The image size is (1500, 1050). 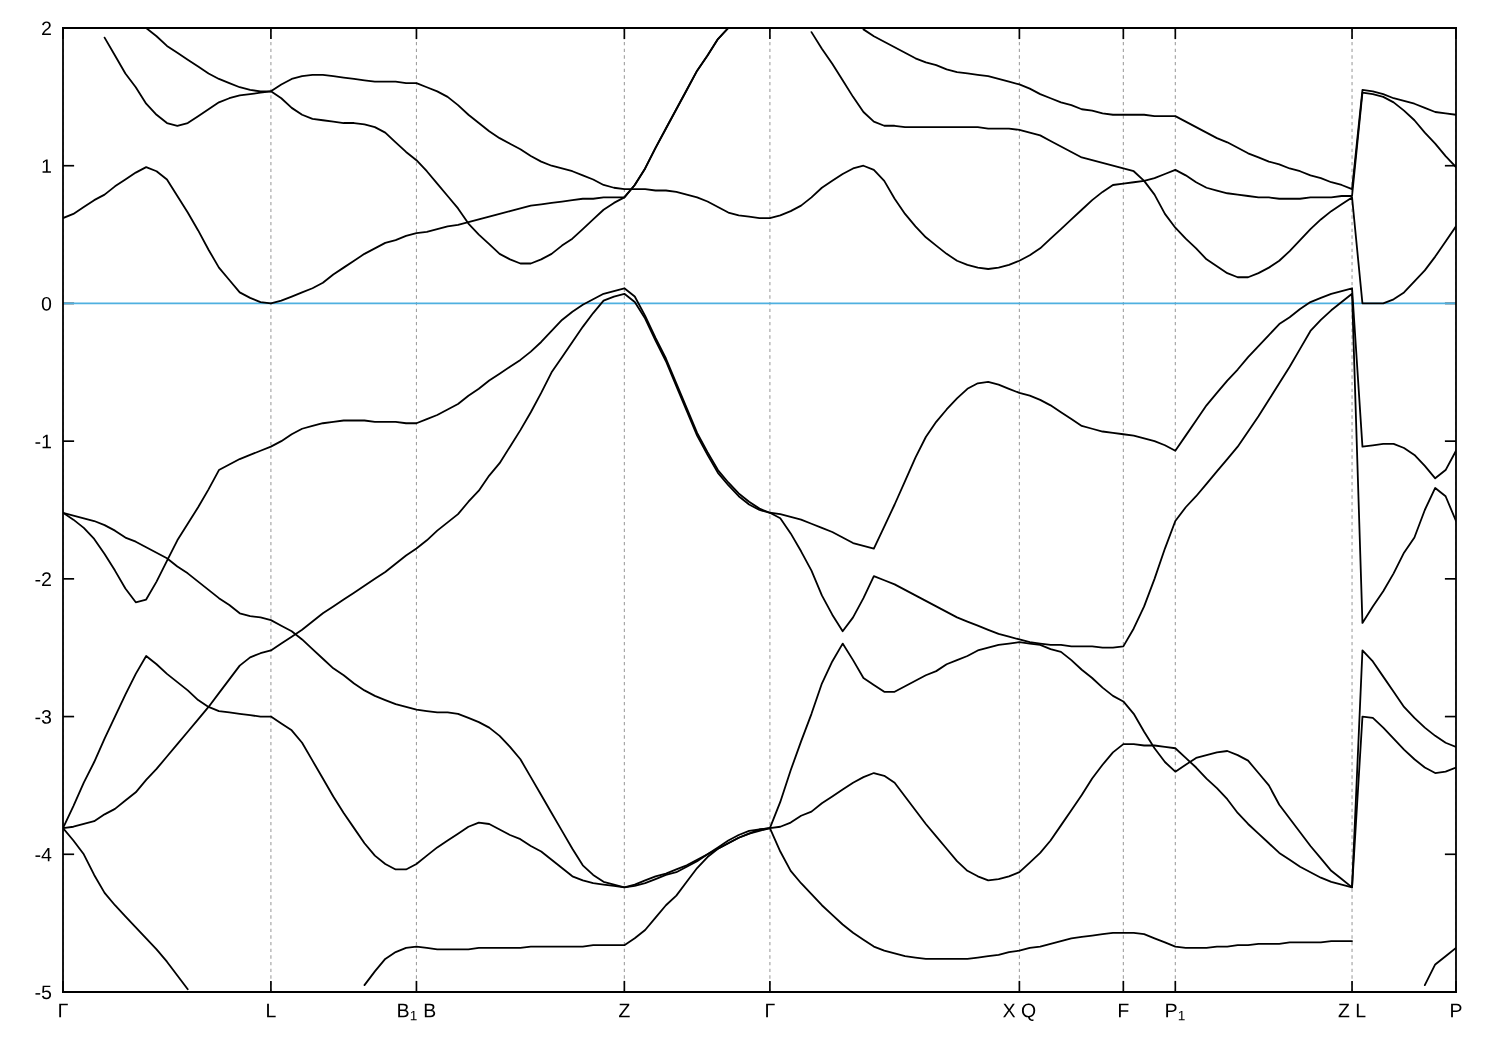 I want to click on y-tick-label: -1, so click(x=43, y=441).